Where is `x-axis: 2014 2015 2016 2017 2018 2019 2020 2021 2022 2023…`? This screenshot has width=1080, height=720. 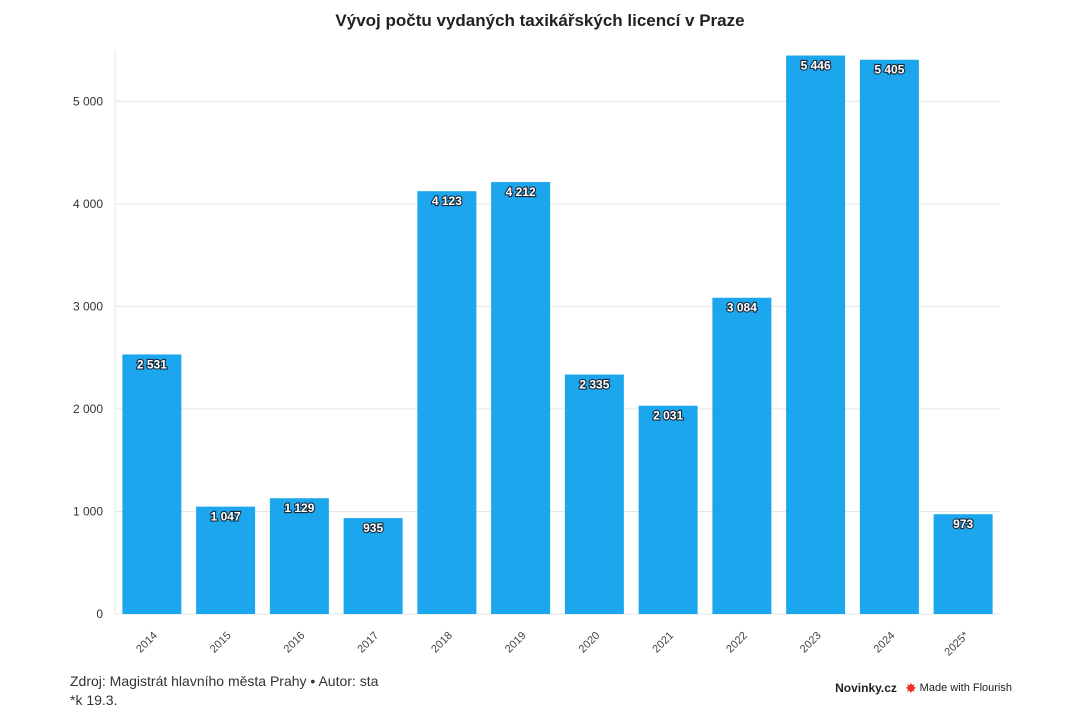
x-axis: 2014 2015 2016 2017 2018 2019 2020 2021 2022 2023… is located at coordinates (553, 643).